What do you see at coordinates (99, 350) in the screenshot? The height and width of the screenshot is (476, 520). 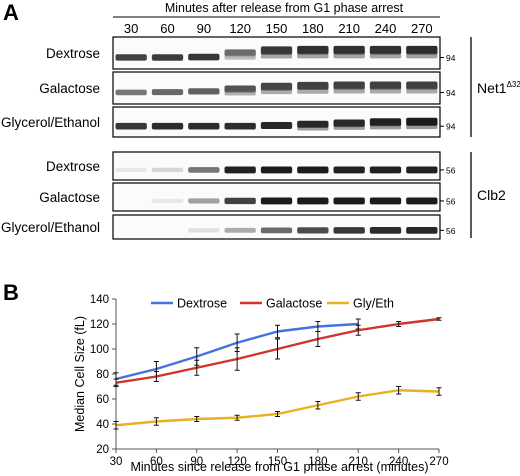 I see `y-tick-label: 100` at bounding box center [99, 350].